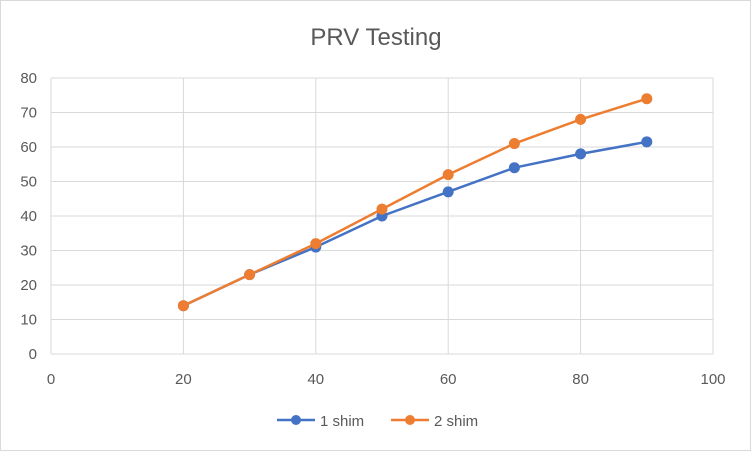 This screenshot has height=455, width=751. Describe the element at coordinates (28, 285) in the screenshot. I see `y-tick-label-20: 20` at that location.